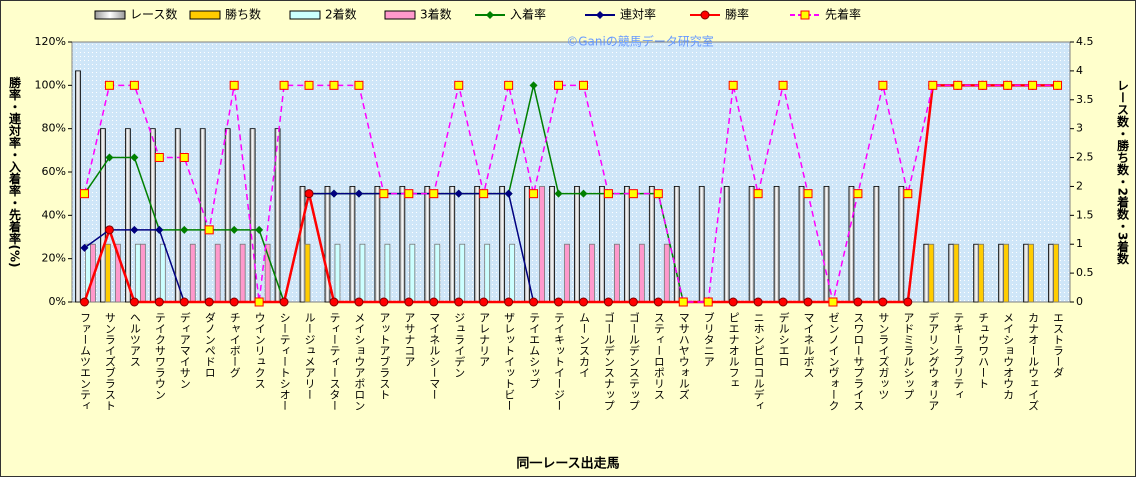  Describe the element at coordinates (1058, 345) in the screenshot. I see `x-tick-label: エストラーダ` at that location.